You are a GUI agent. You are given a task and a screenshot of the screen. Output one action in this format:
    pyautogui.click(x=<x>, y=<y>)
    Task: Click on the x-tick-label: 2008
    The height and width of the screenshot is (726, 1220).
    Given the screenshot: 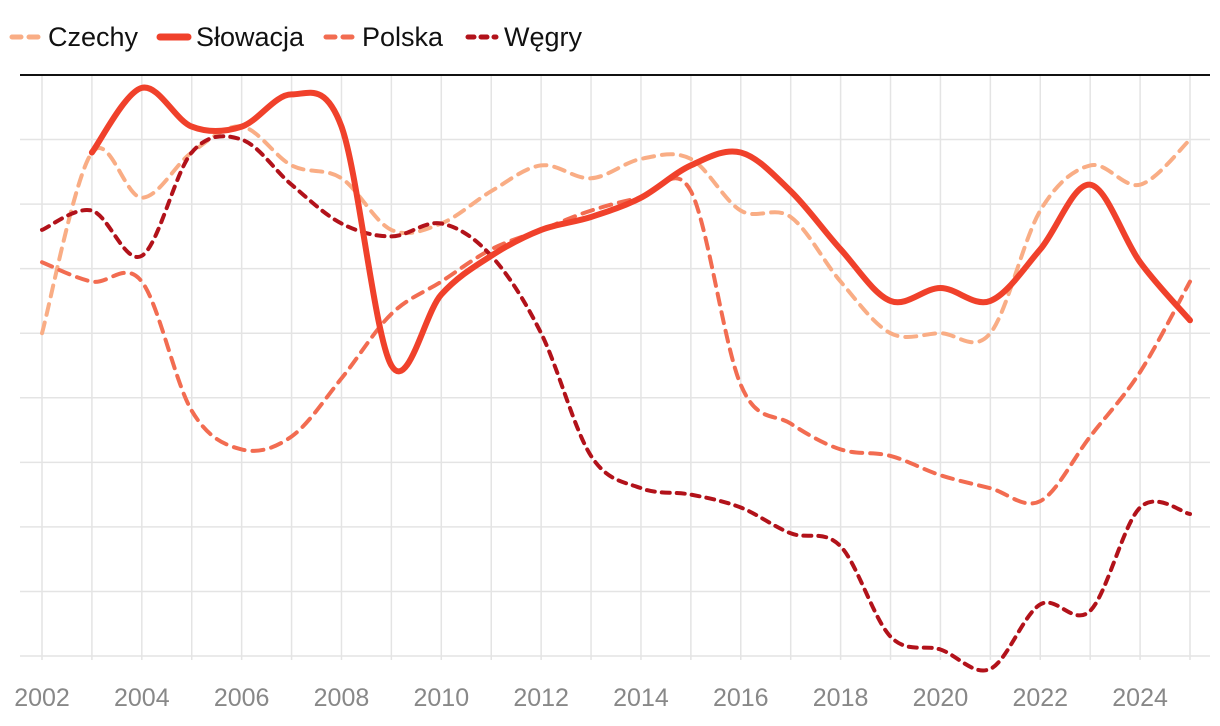 What is the action you would take?
    pyautogui.click(x=342, y=698)
    